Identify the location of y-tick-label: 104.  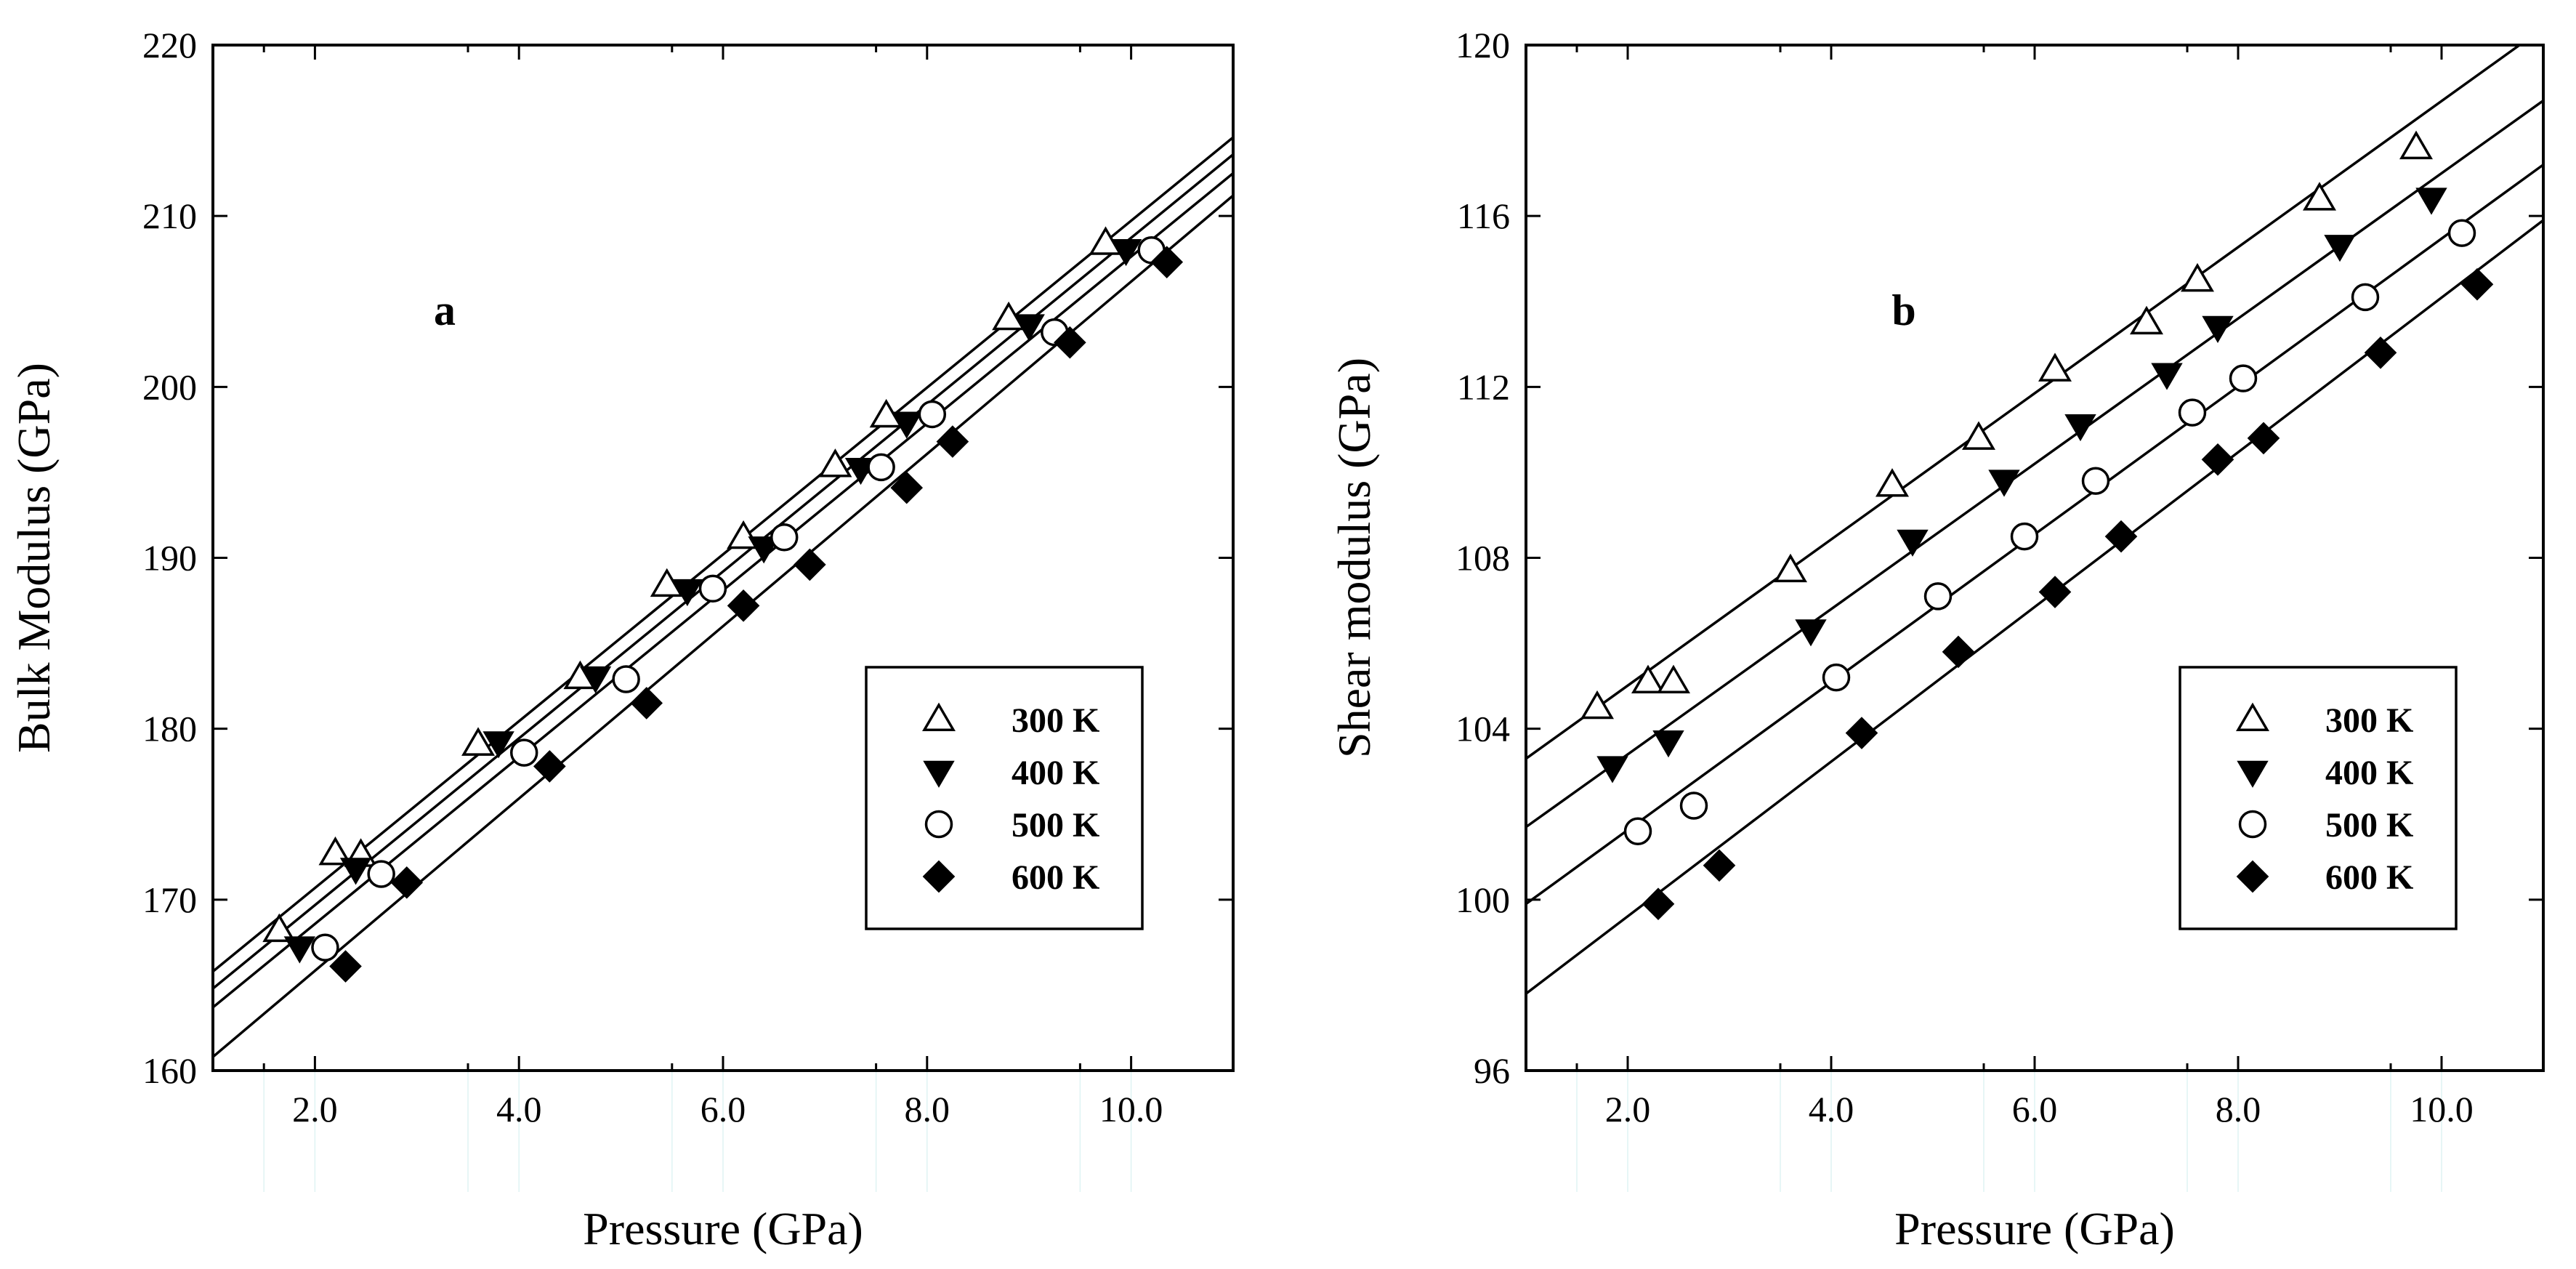
(1483, 729).